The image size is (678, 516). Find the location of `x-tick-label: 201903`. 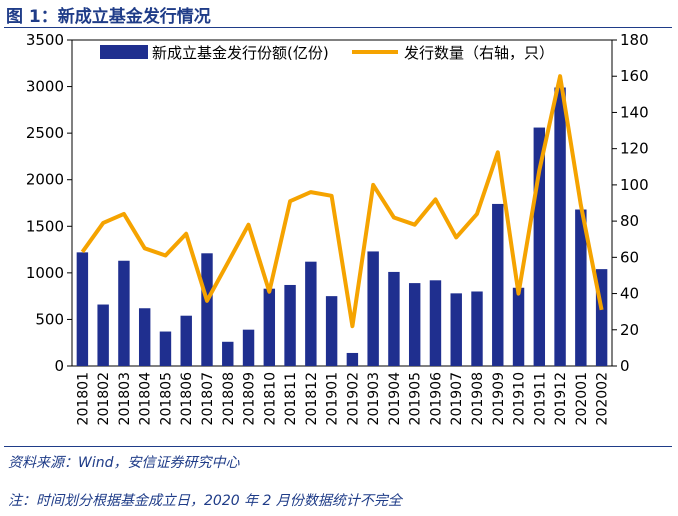

x-tick-label: 201903 is located at coordinates (374, 398).